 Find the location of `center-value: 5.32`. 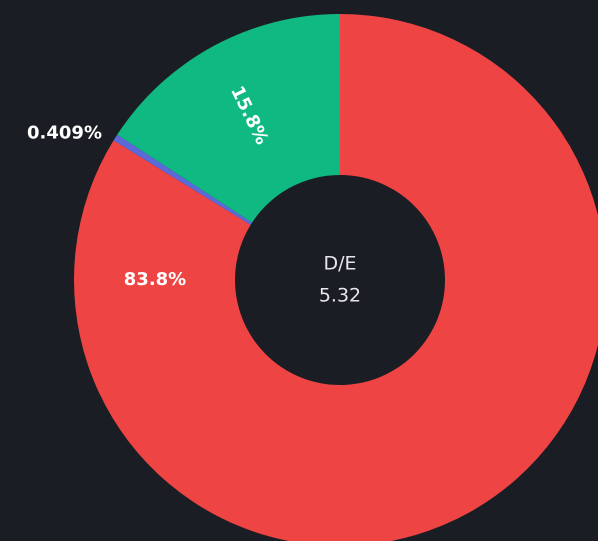

center-value: 5.32 is located at coordinates (340, 296).